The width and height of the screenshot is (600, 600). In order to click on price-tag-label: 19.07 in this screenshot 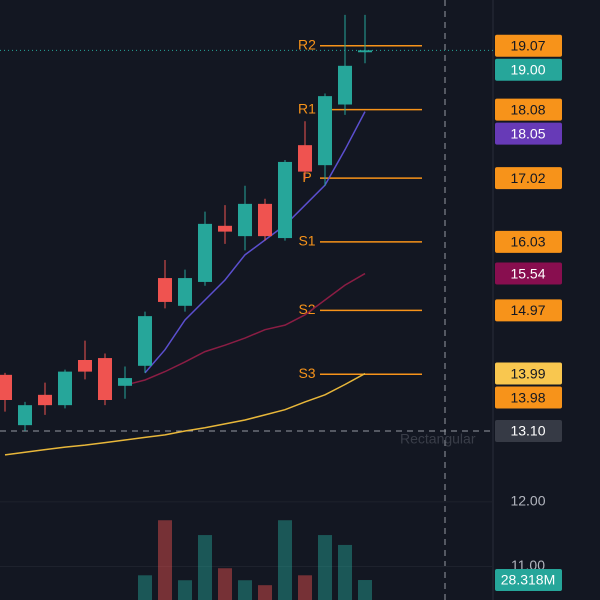, I will do `click(527, 46)`.